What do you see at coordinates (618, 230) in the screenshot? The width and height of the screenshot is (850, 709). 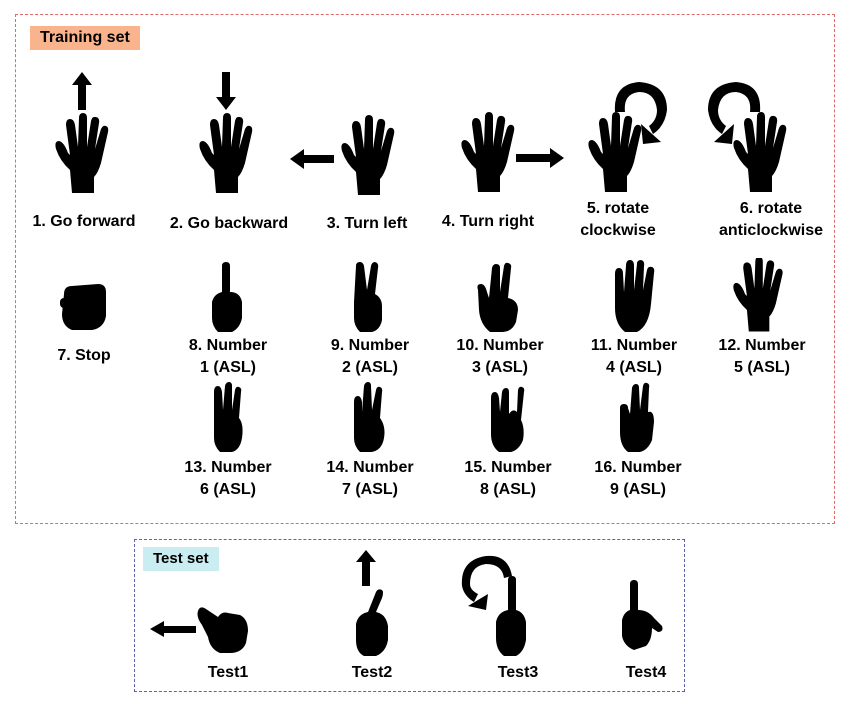 I see `gesture-label-line2: clockwise` at bounding box center [618, 230].